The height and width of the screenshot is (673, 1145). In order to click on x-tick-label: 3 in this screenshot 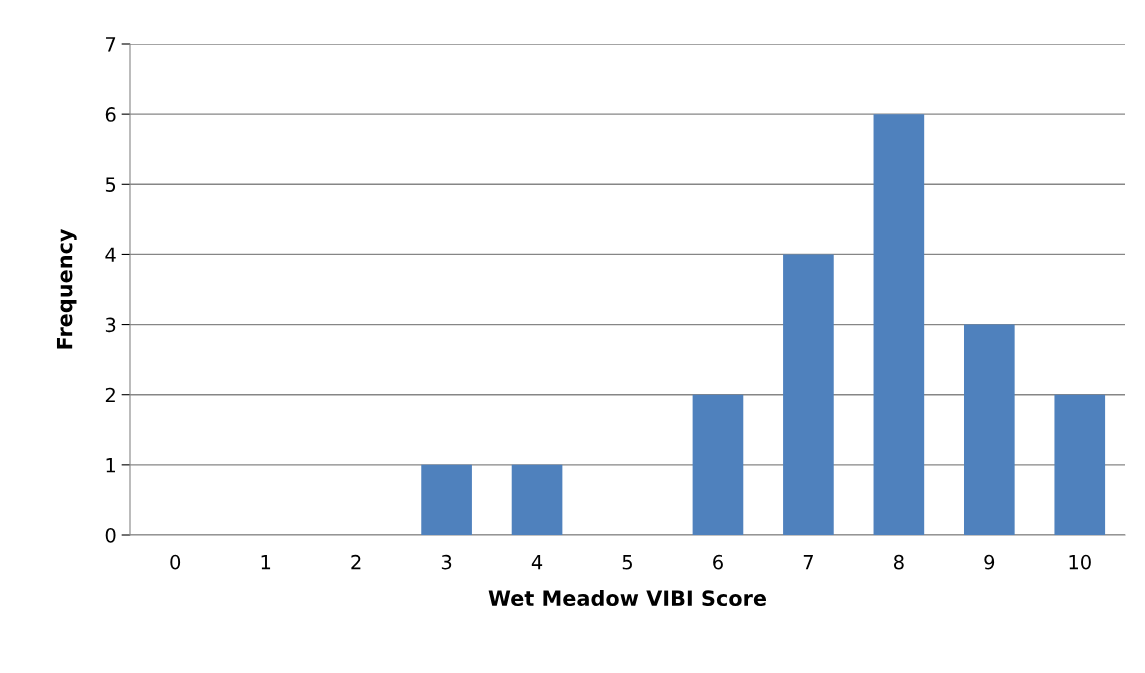, I will do `click(446, 562)`.